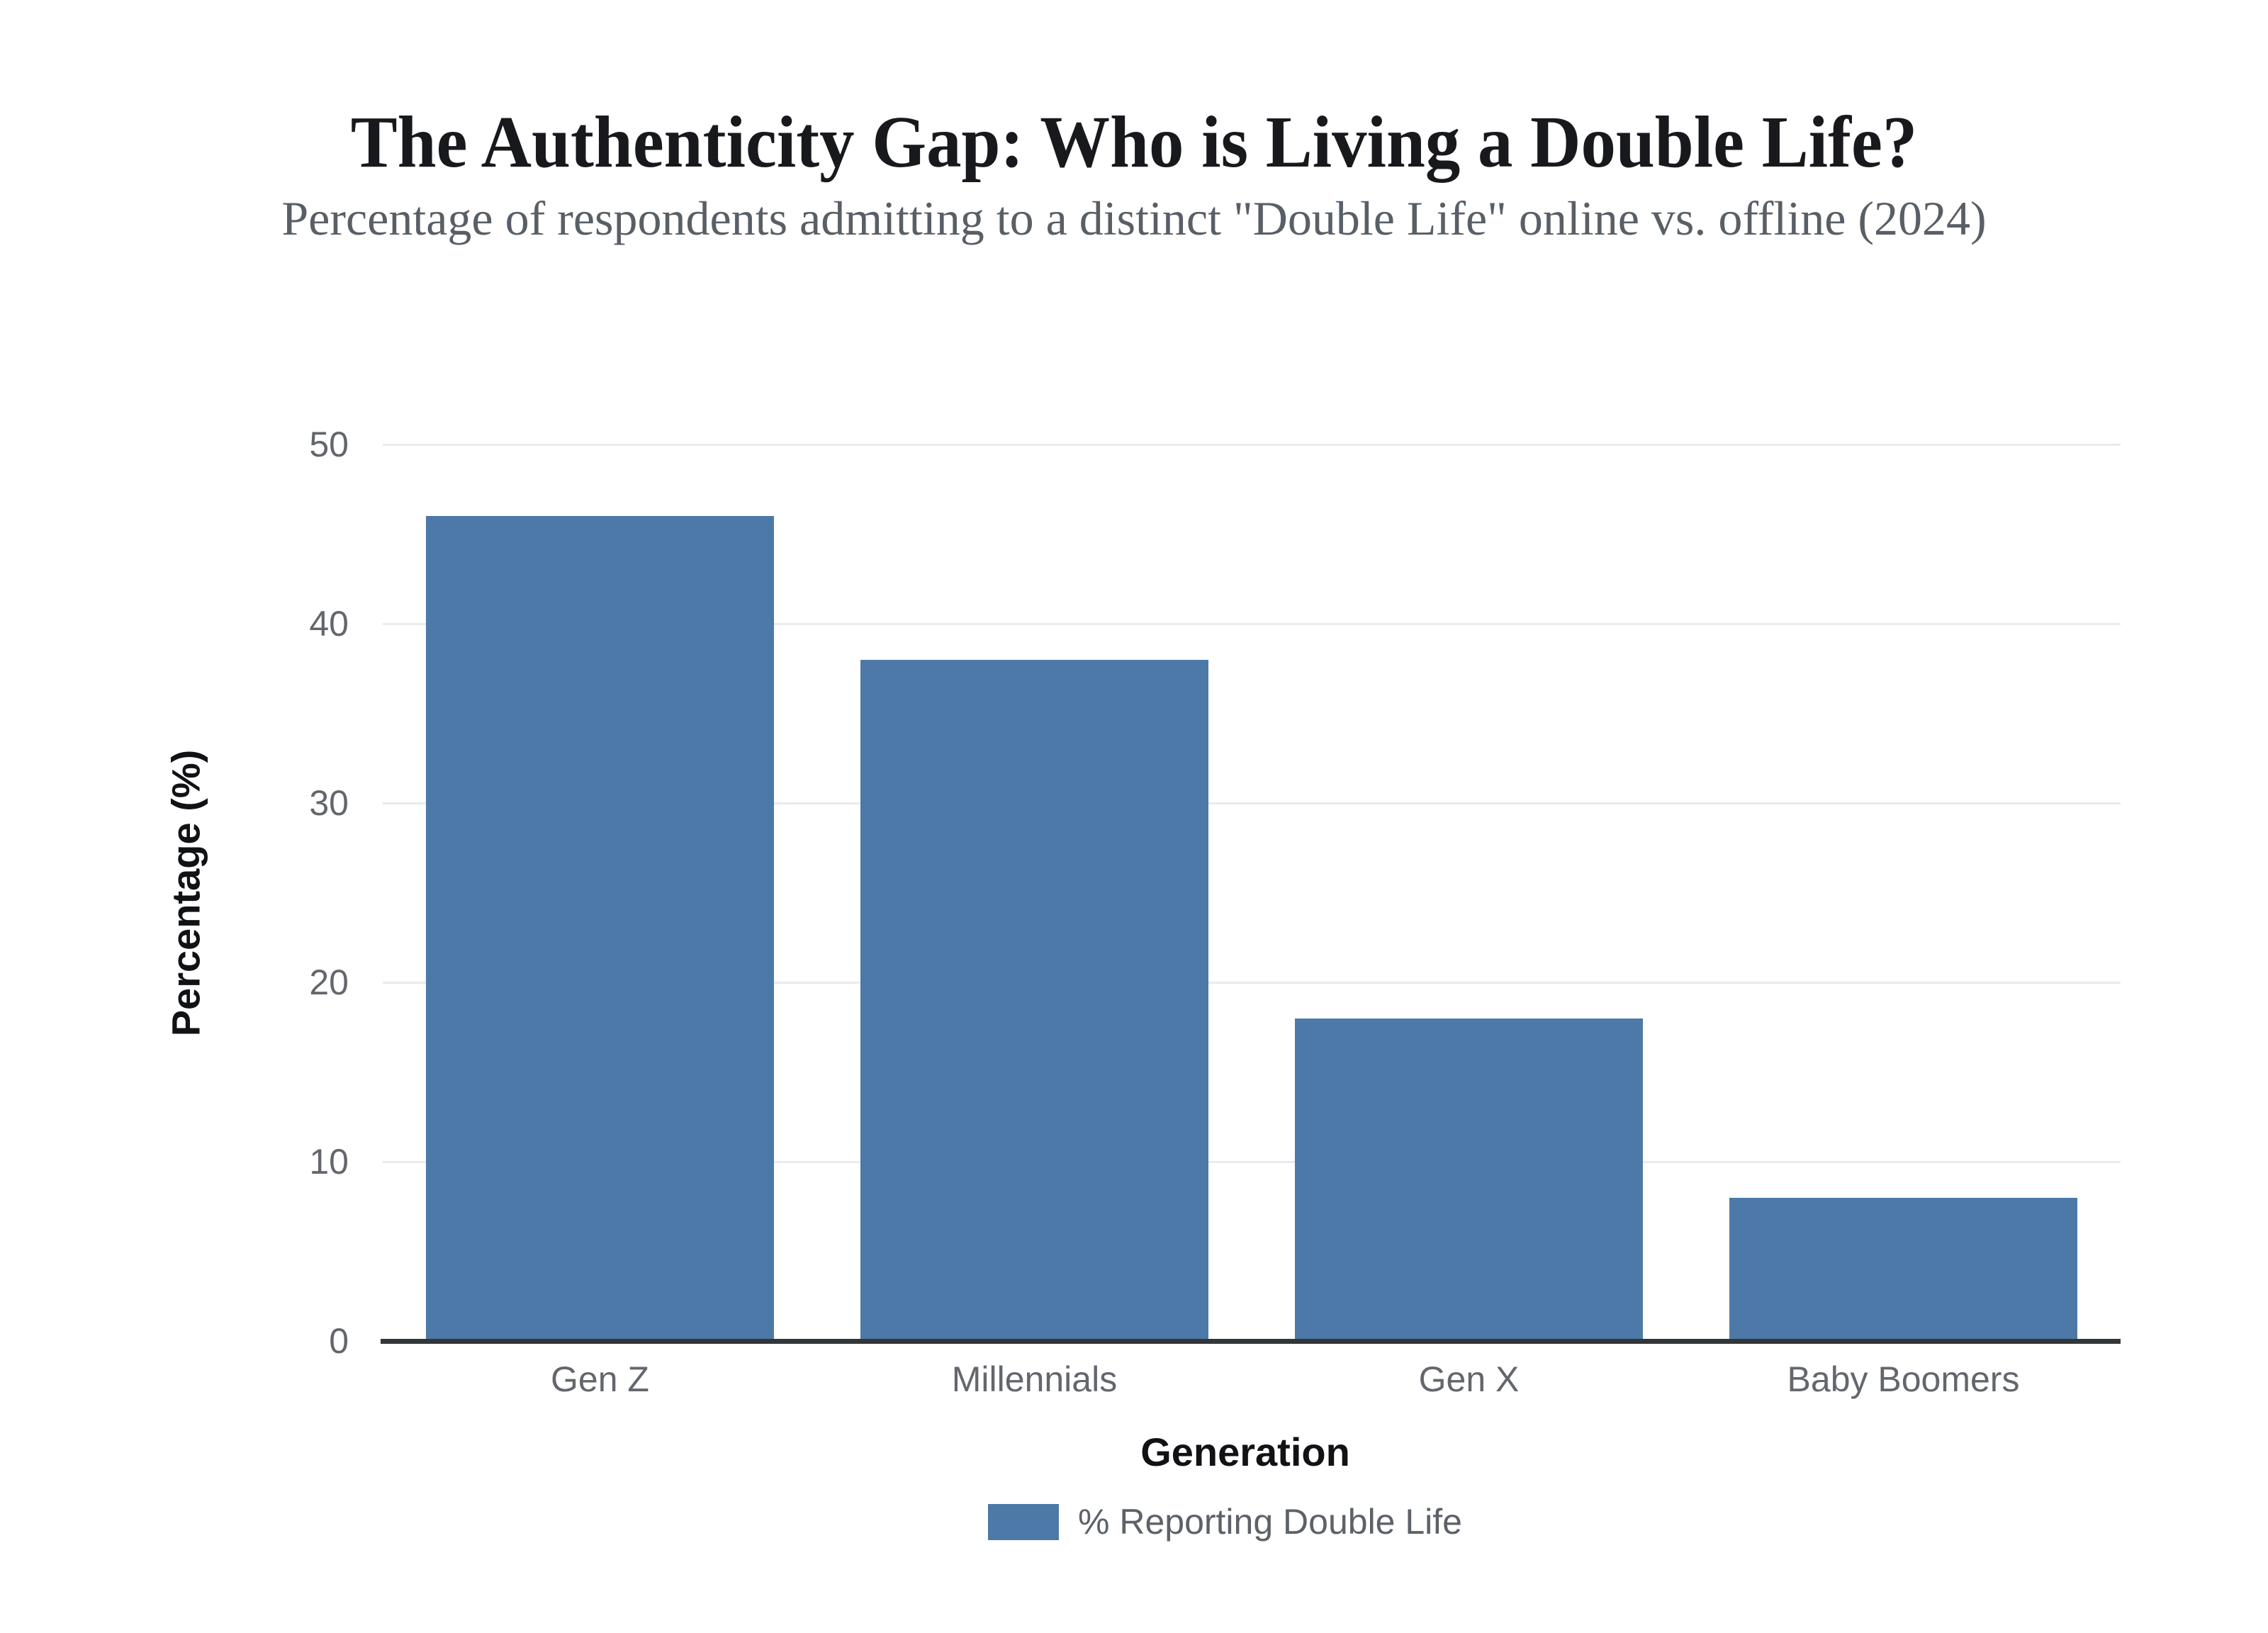 The height and width of the screenshot is (1633, 2268). I want to click on y-tick-label-10: 10, so click(329, 1162).